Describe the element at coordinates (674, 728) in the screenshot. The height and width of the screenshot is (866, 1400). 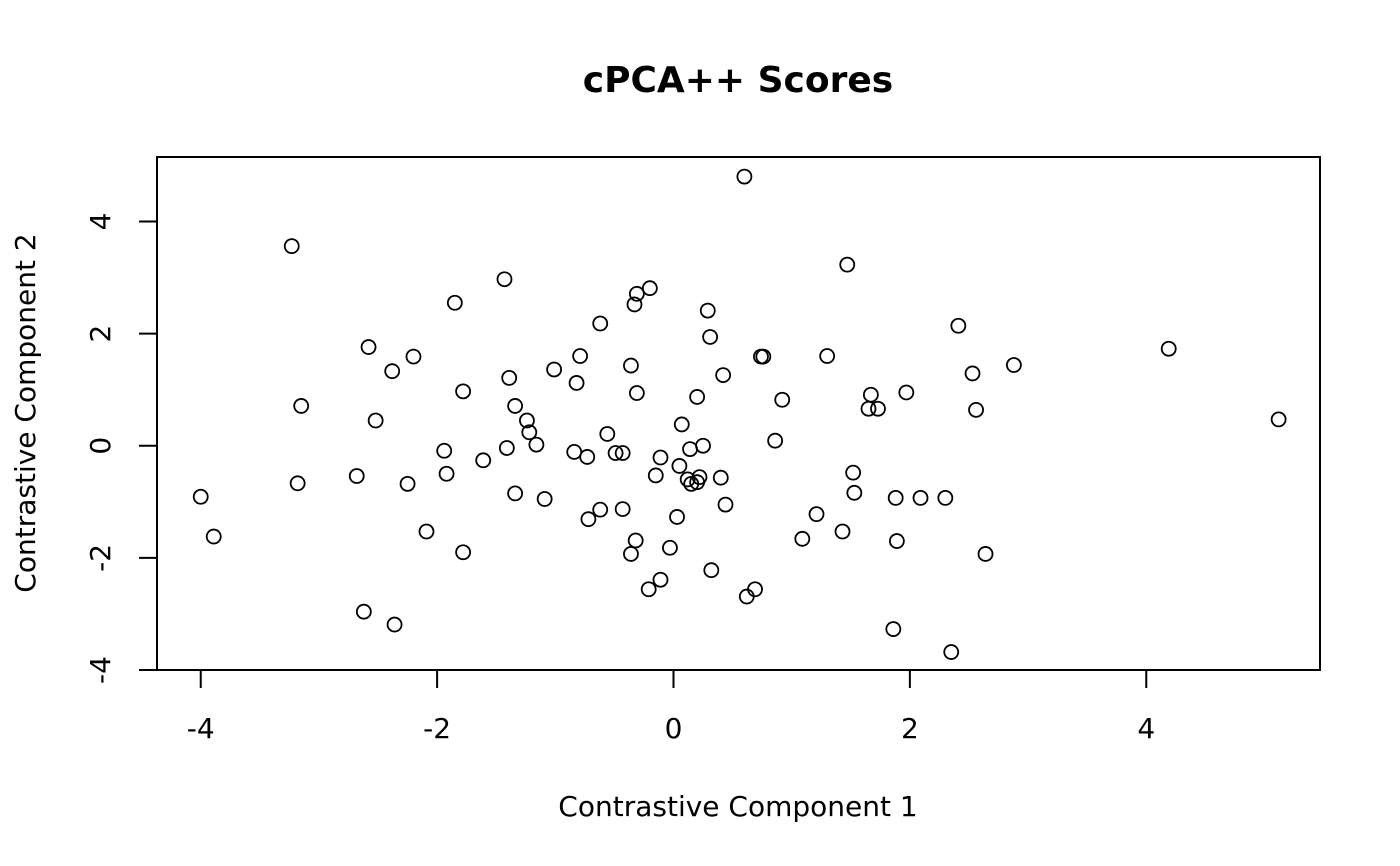
I see `x-tick-label: 0` at that location.